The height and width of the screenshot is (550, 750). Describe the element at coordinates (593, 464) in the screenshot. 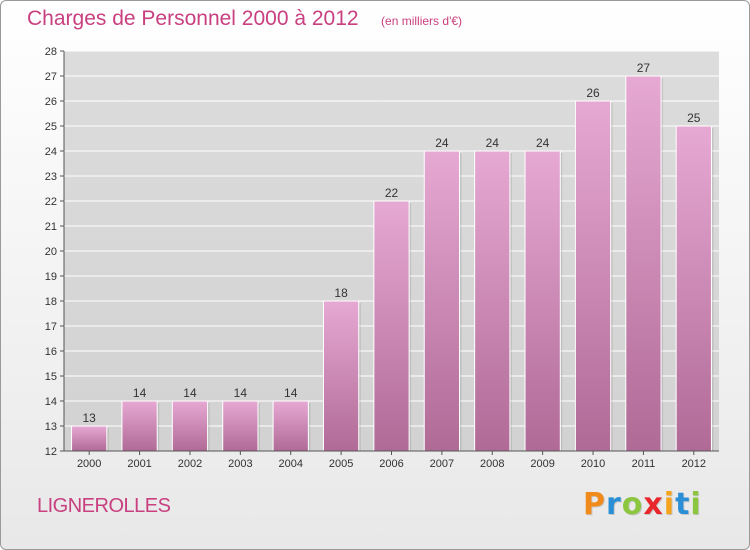

I see `x-tick-label: 2010` at that location.